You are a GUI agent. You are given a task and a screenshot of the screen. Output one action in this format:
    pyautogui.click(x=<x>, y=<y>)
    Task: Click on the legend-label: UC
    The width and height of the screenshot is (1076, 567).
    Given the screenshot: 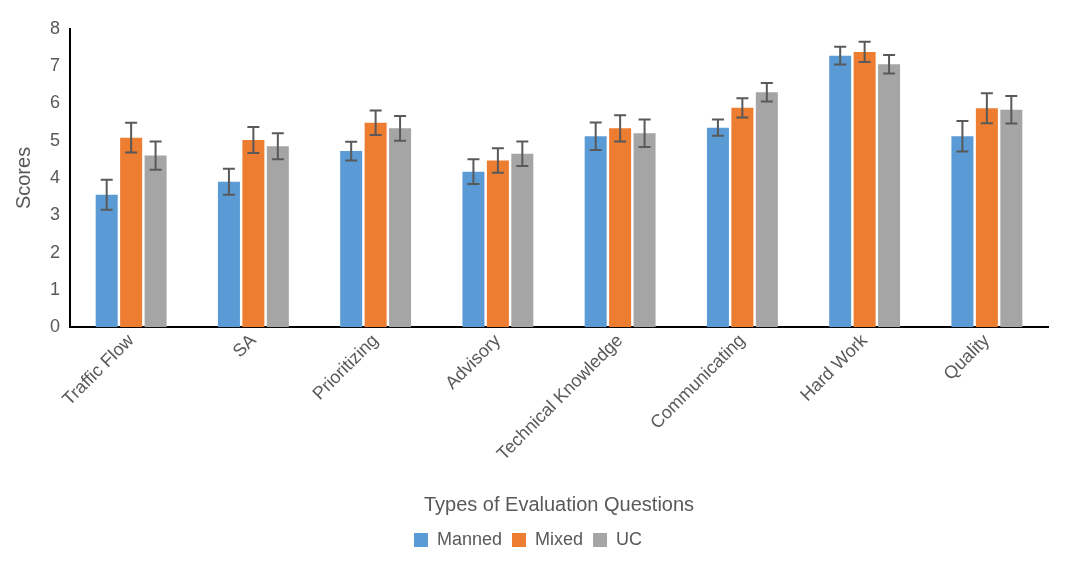 What is the action you would take?
    pyautogui.click(x=629, y=538)
    